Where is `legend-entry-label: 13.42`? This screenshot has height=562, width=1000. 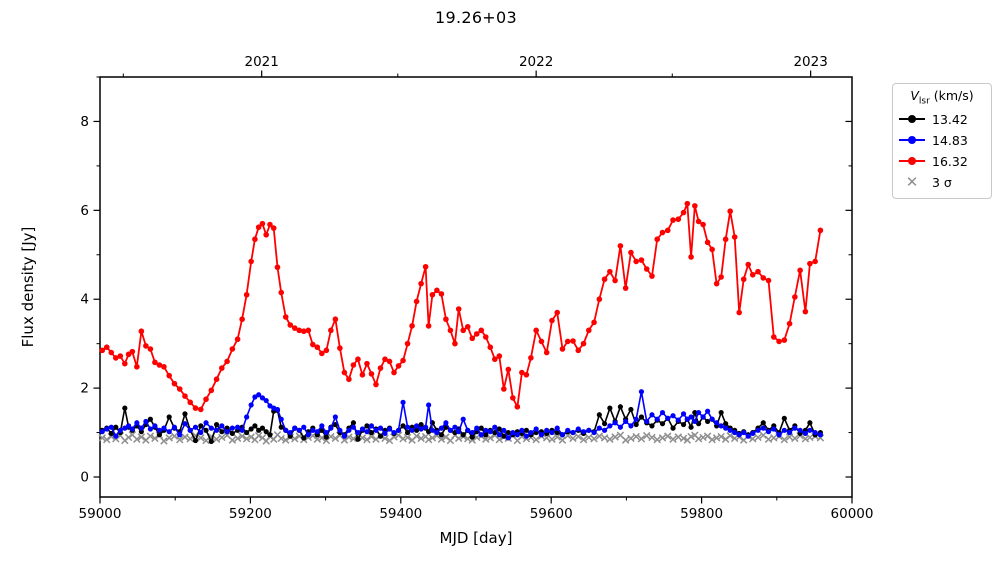
legend-entry-label: 13.42 is located at coordinates (950, 119).